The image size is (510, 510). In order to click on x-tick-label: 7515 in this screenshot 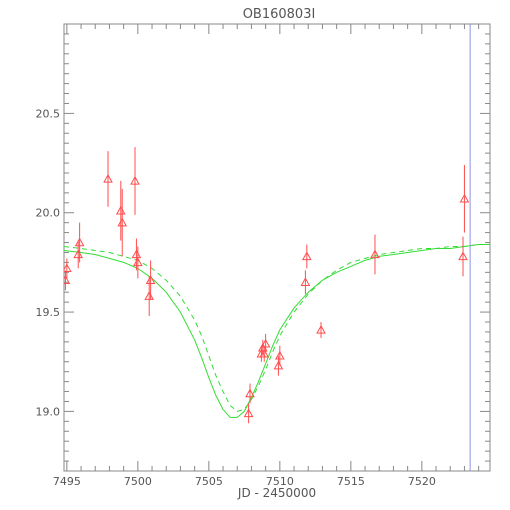, I will do `click(351, 481)`.